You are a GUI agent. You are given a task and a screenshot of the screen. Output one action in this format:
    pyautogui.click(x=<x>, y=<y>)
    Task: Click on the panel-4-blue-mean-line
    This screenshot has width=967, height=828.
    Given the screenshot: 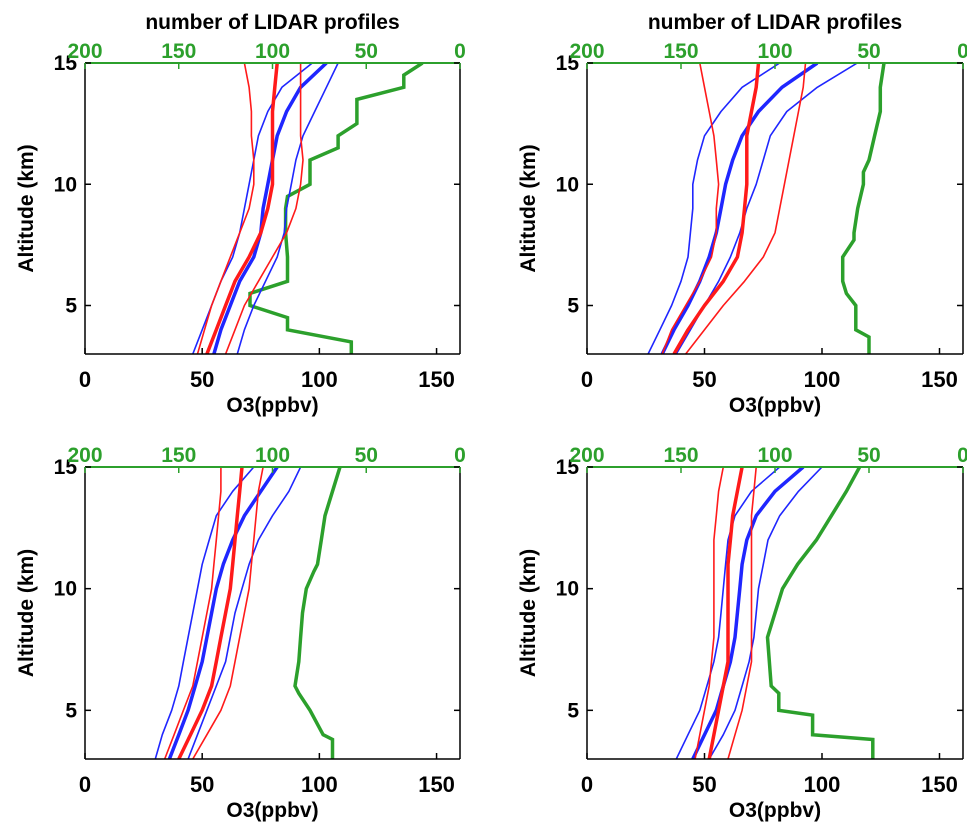 What is the action you would take?
    pyautogui.click(x=748, y=613)
    